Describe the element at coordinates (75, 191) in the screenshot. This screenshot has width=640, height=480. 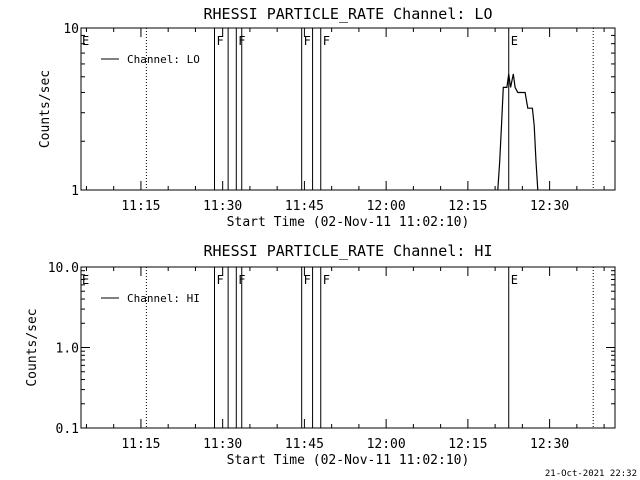
I see `y-tick-label: 1` at that location.